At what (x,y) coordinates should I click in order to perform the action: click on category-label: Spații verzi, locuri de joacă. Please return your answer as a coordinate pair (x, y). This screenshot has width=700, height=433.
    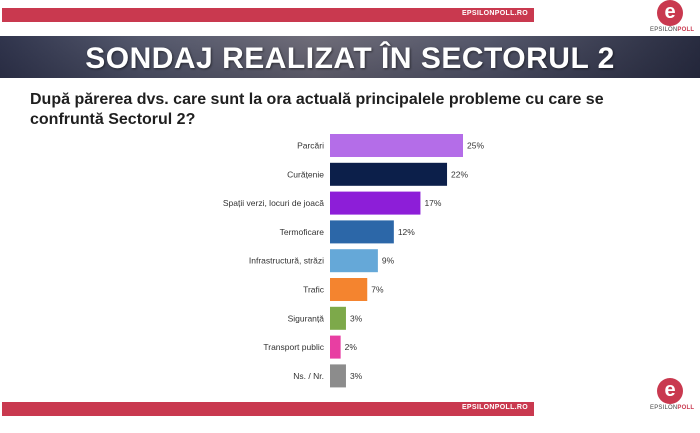
    Looking at the image, I should click on (273, 203).